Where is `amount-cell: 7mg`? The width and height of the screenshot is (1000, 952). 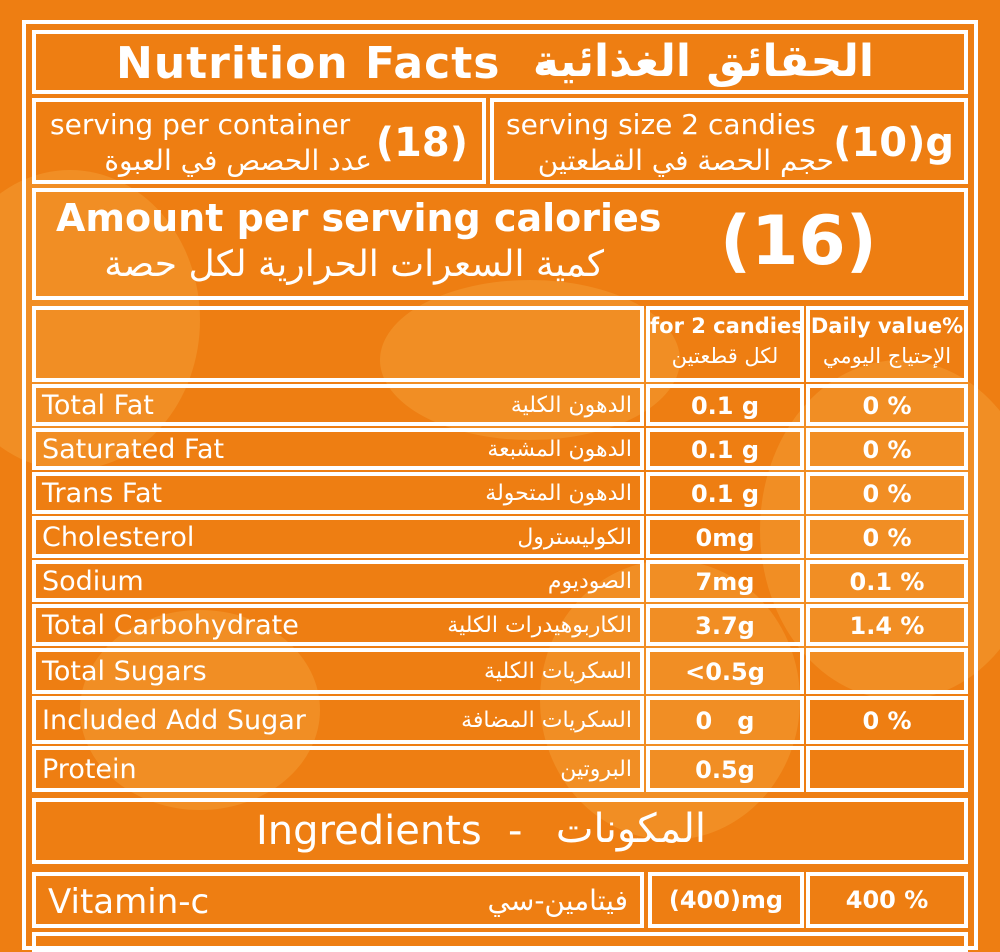
amount-cell: 7mg is located at coordinates (725, 581).